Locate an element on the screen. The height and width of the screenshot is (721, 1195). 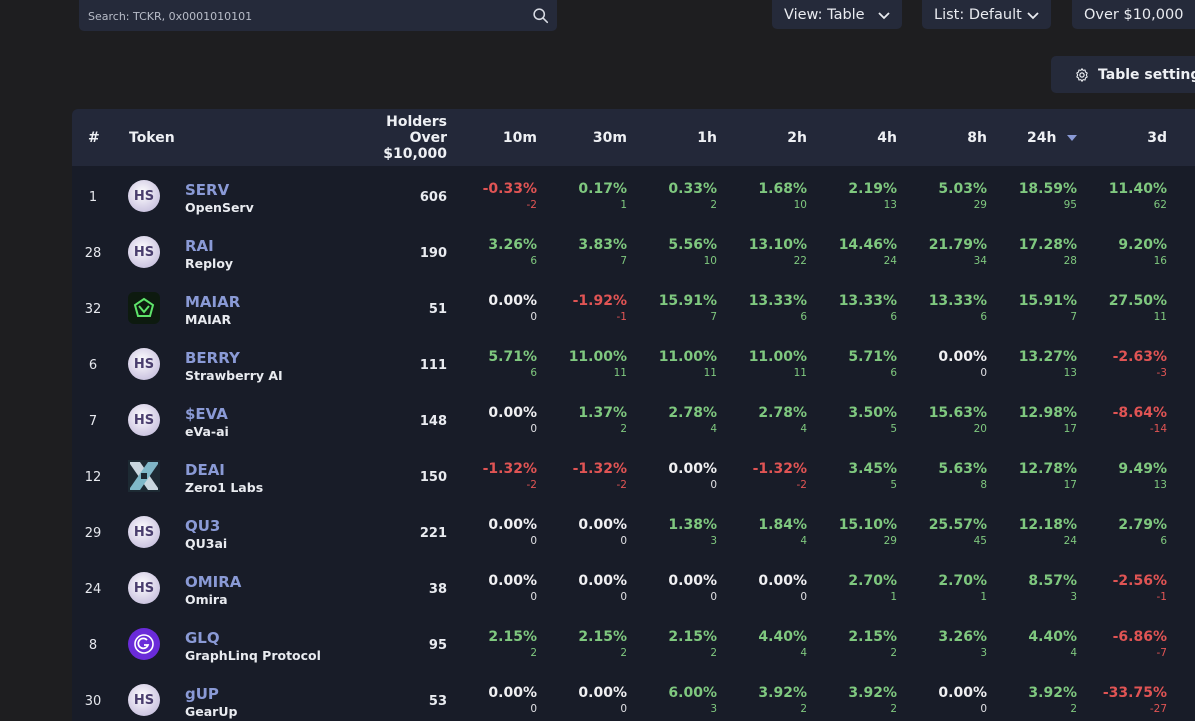
header-1h: 1h is located at coordinates (707, 138).